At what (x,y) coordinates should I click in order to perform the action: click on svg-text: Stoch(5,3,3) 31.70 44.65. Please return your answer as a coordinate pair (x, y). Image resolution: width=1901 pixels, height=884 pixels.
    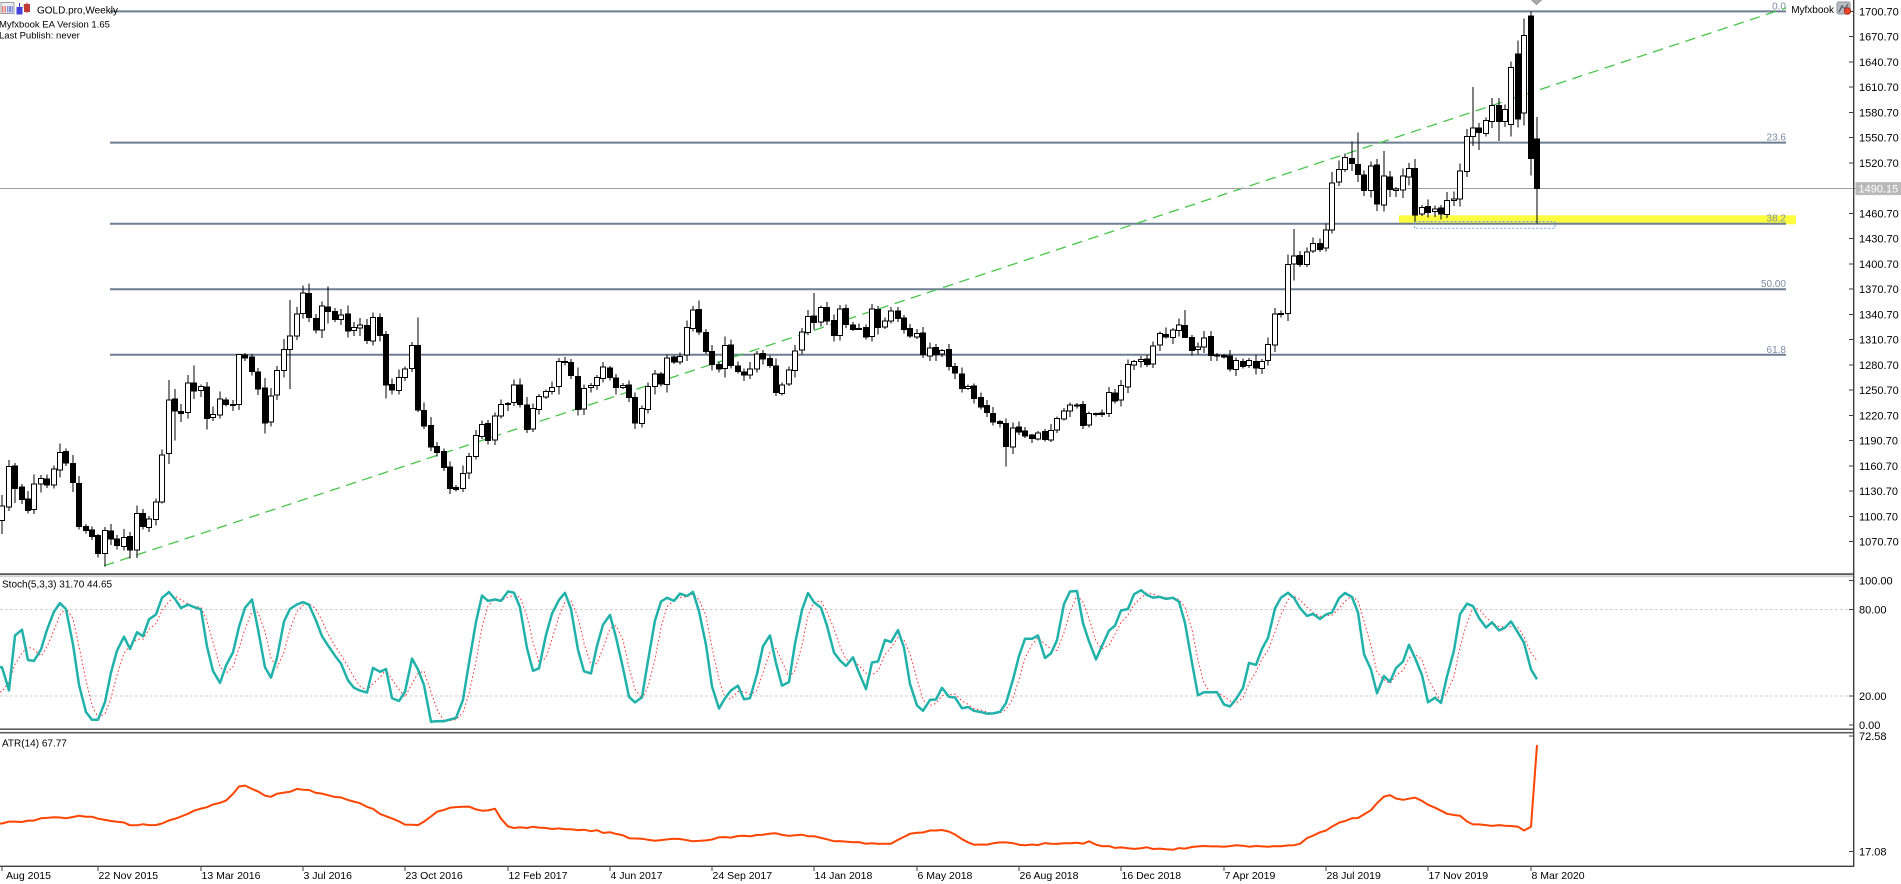
    Looking at the image, I should click on (57, 585).